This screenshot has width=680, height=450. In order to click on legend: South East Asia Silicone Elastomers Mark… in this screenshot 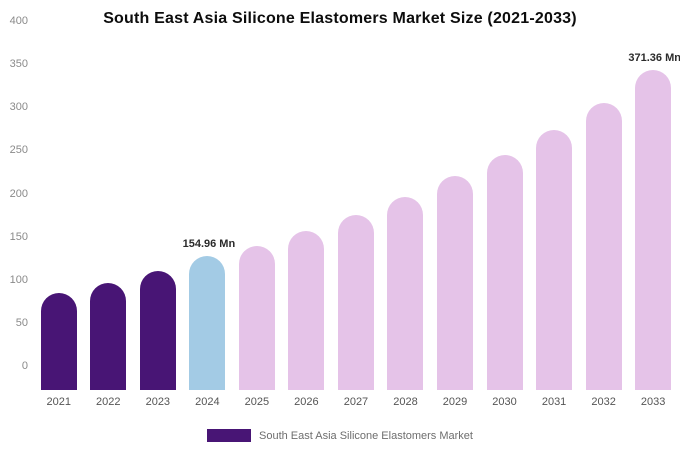, I will do `click(340, 435)`.